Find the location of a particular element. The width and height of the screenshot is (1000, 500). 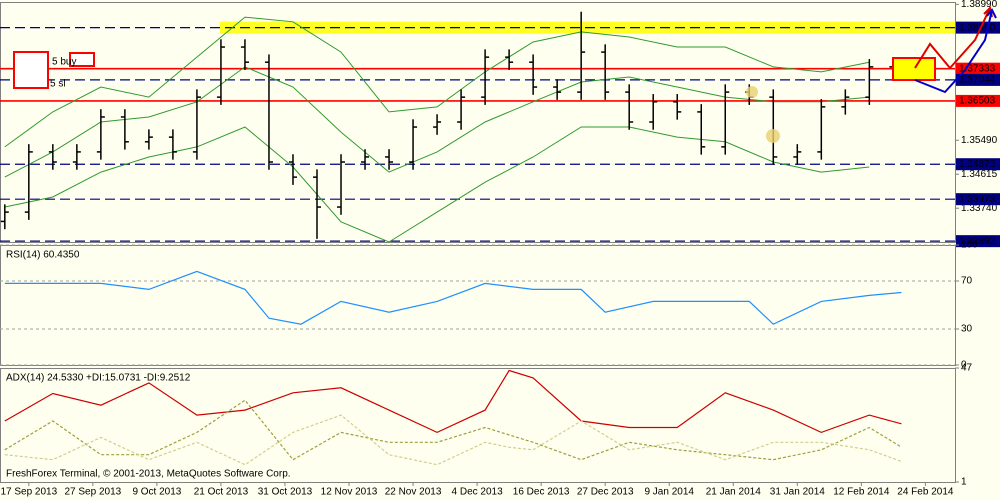

y-tick-label: 1.33740 is located at coordinates (979, 208).